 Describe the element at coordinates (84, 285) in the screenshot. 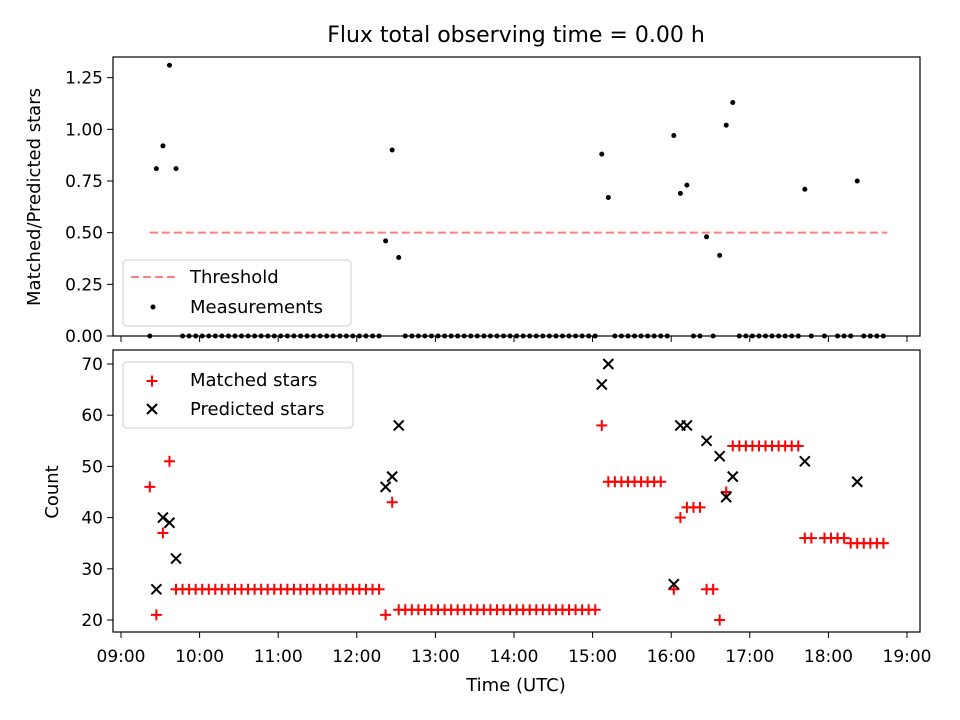

I see `ratio-y-tick-label: 0.25` at that location.